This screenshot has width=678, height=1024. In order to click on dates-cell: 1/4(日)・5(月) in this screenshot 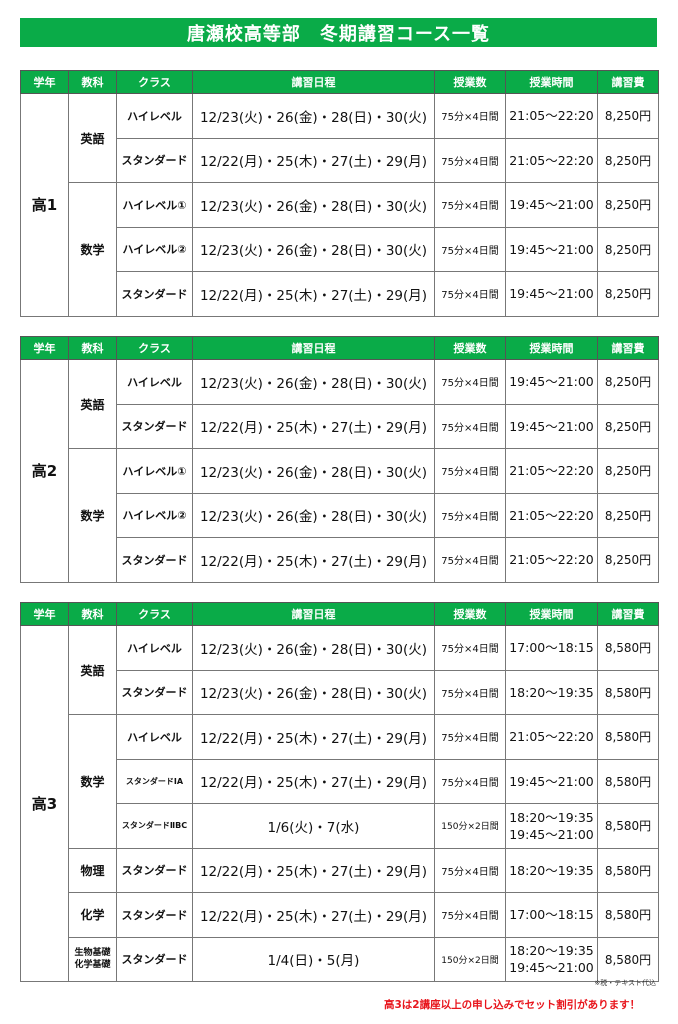, I will do `click(313, 959)`.